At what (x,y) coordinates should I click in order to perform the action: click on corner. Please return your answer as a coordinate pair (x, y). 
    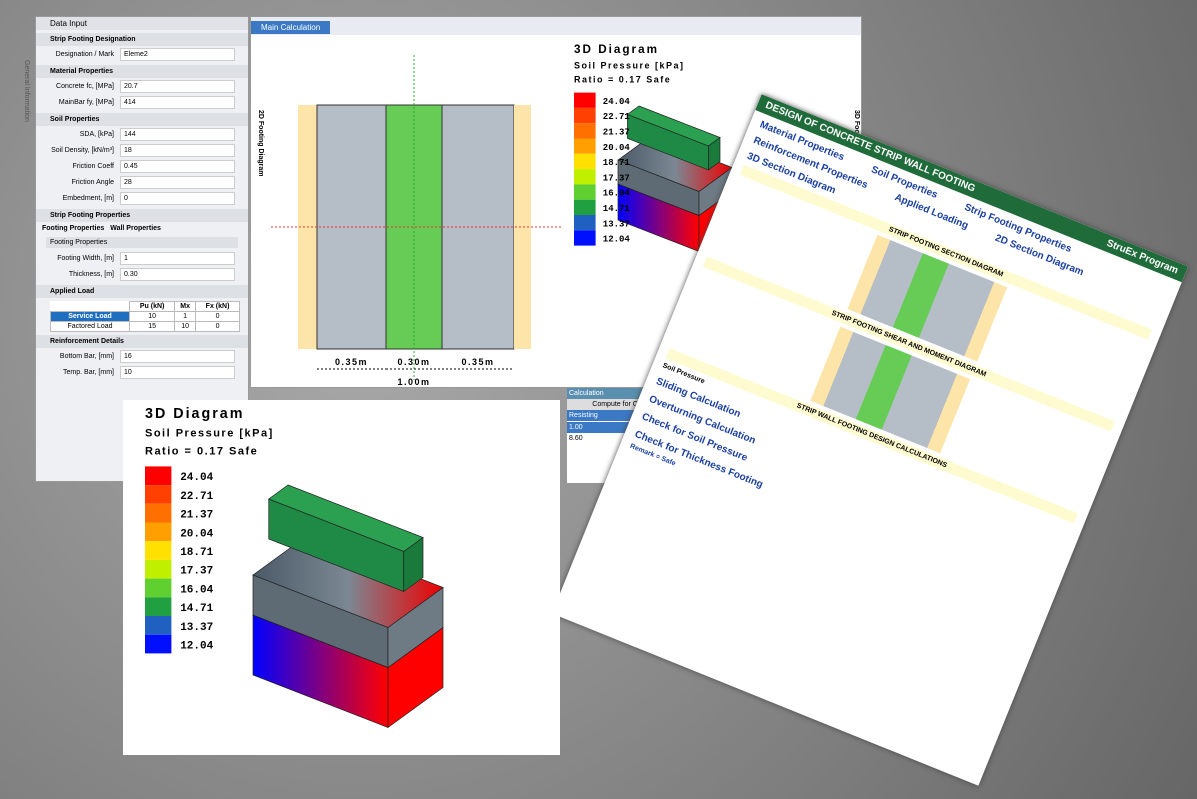
    Looking at the image, I should click on (90, 307).